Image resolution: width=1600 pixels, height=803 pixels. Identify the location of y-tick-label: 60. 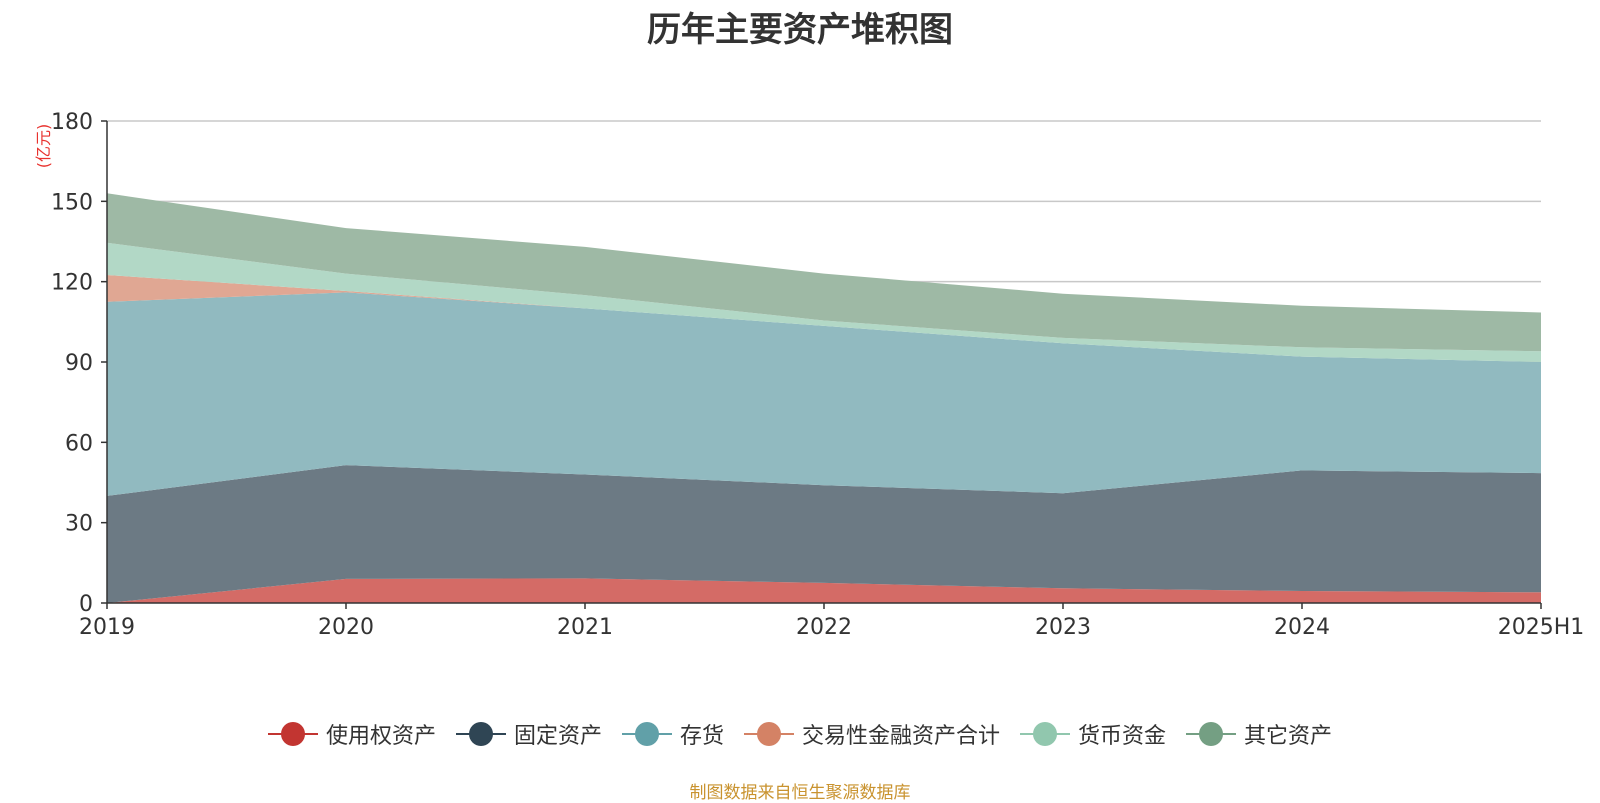
(79, 443).